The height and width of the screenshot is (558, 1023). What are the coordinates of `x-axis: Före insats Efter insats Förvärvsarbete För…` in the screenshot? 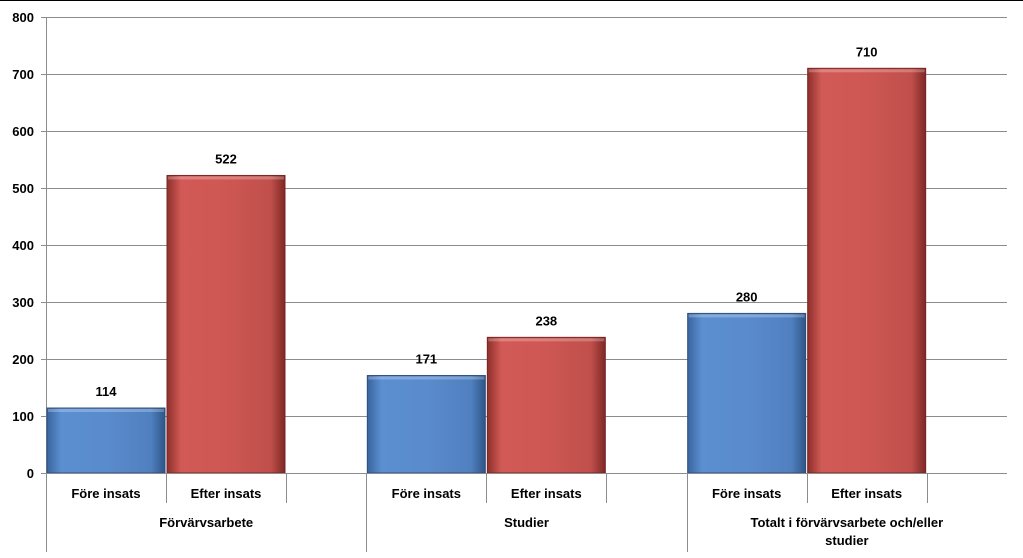 It's located at (526, 512).